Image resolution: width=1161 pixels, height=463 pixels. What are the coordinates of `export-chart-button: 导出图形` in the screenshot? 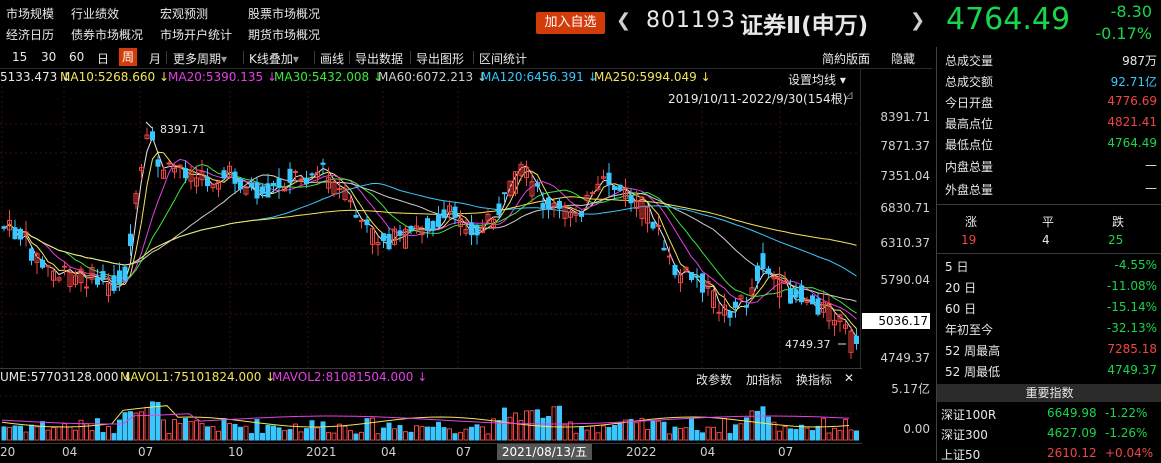 It's located at (440, 59).